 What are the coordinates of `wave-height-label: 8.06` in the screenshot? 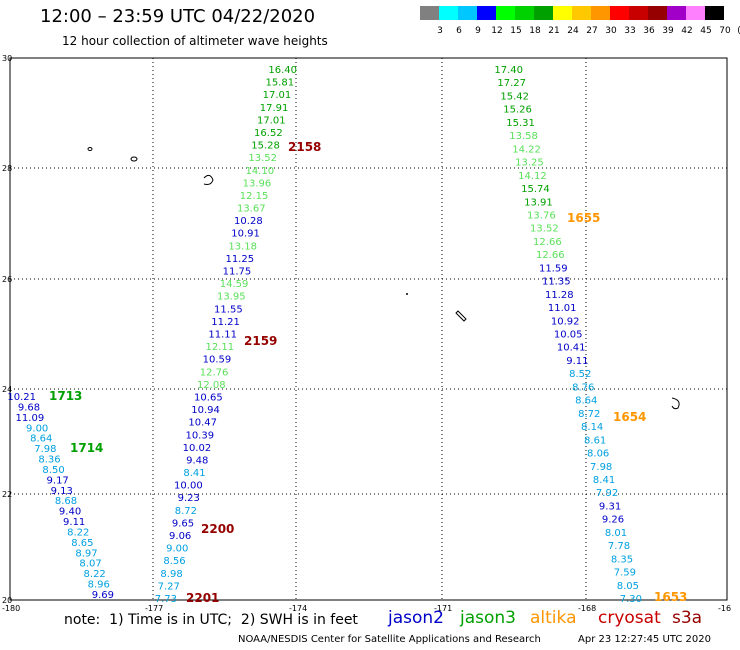 It's located at (598, 454).